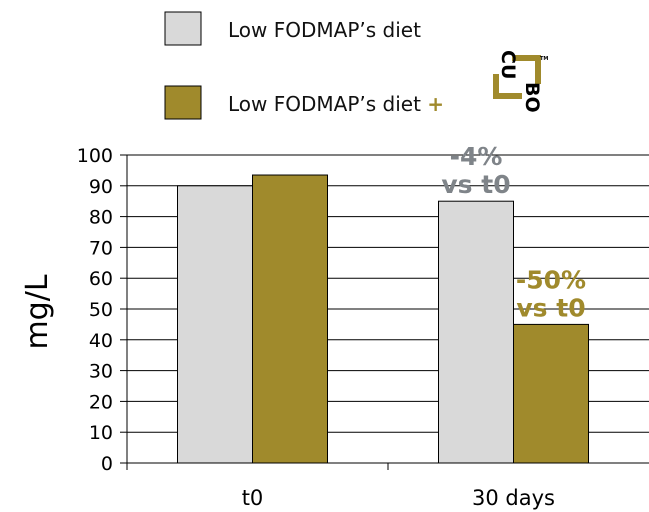 This screenshot has width=649, height=512. What do you see at coordinates (513, 498) in the screenshot?
I see `x-tick-label: 30 days` at bounding box center [513, 498].